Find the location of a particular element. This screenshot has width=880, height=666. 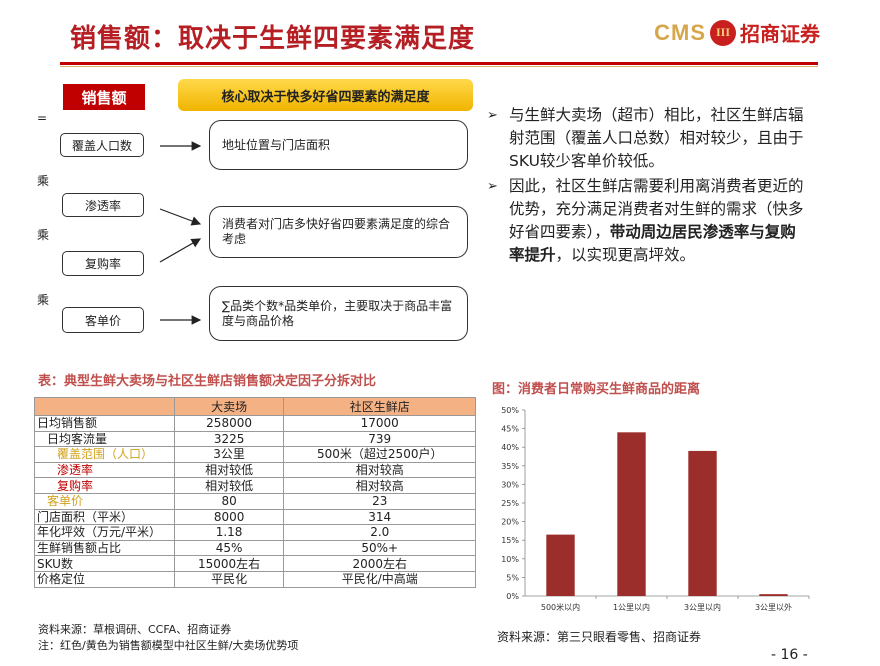

row-label: 客单价 is located at coordinates (104, 501).